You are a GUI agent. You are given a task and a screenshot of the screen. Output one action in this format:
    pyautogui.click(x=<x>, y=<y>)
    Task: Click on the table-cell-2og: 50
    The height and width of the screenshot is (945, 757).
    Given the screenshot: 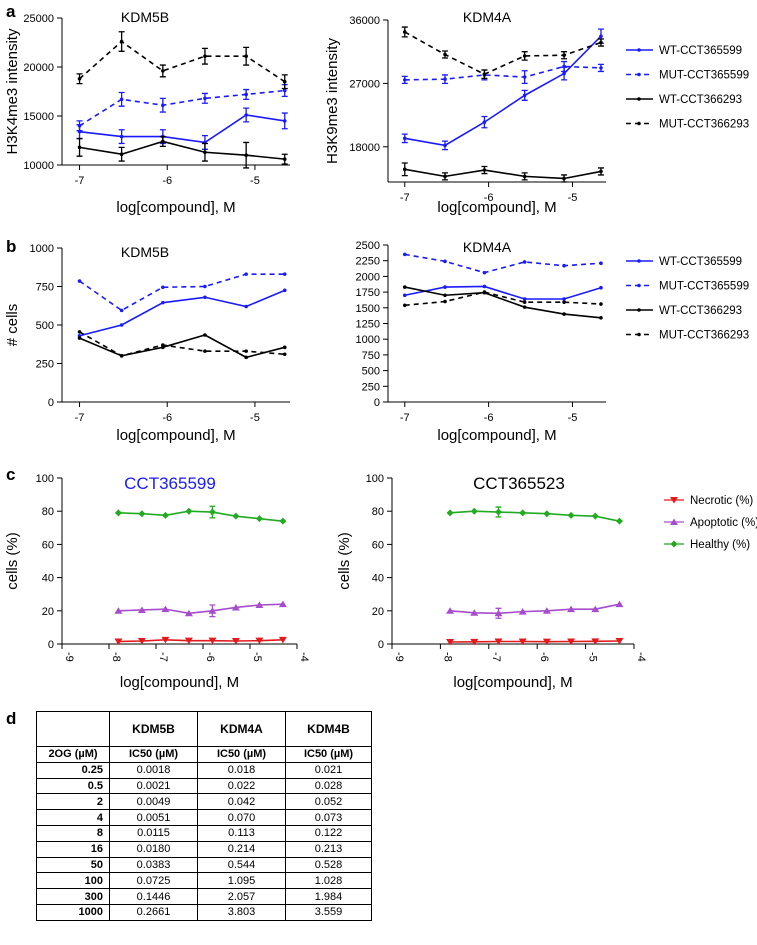 What is the action you would take?
    pyautogui.click(x=73, y=865)
    